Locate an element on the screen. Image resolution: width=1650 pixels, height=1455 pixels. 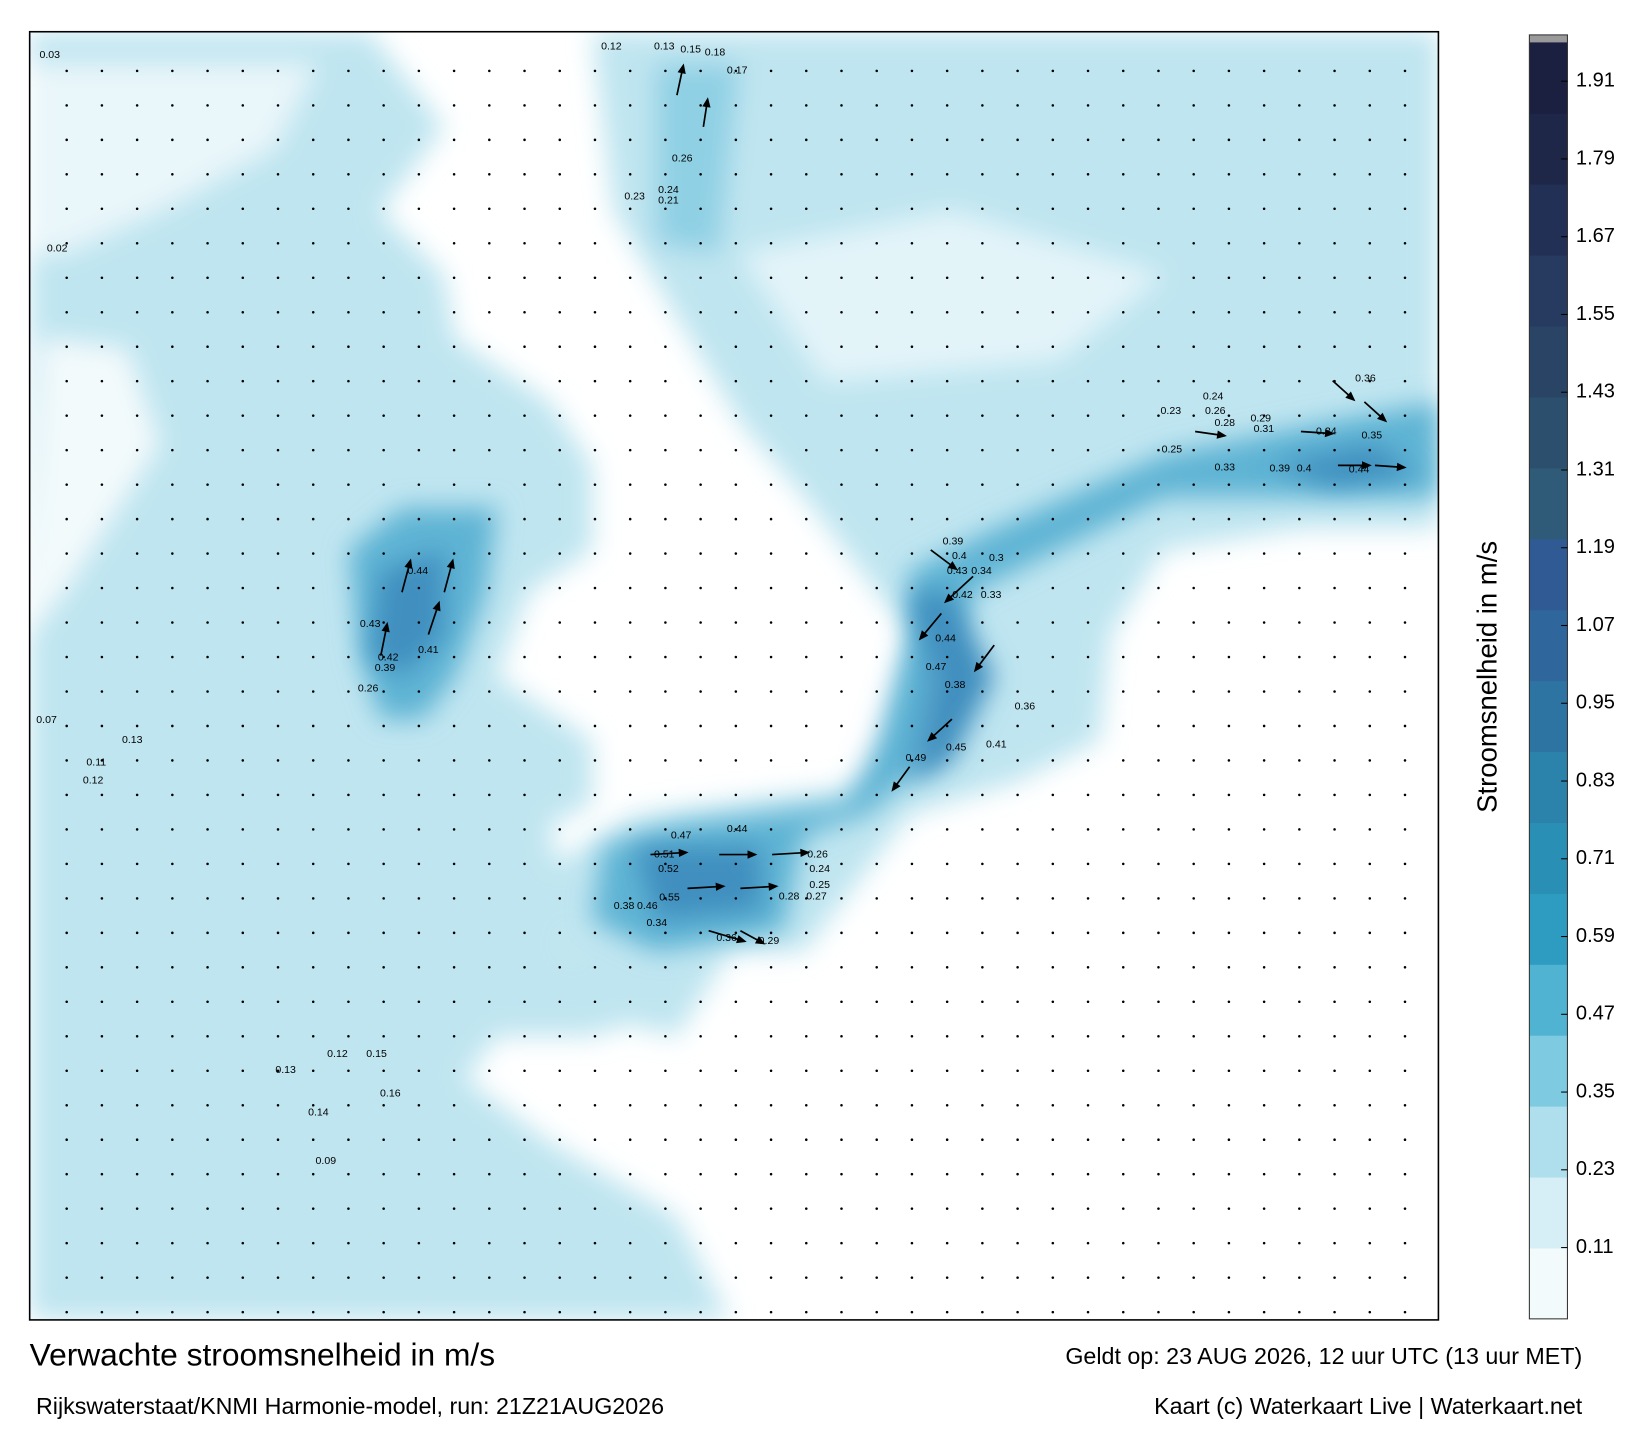
speed-label: 0.45 is located at coordinates (956, 748).